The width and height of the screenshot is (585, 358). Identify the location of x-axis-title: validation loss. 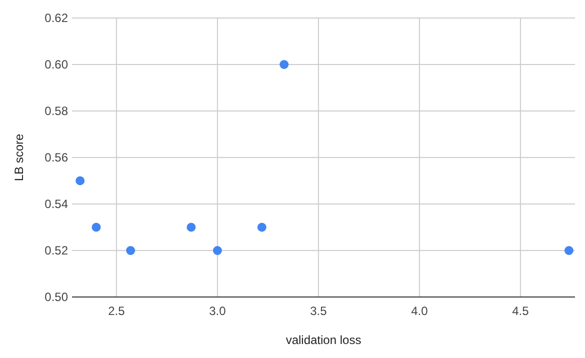
(324, 340).